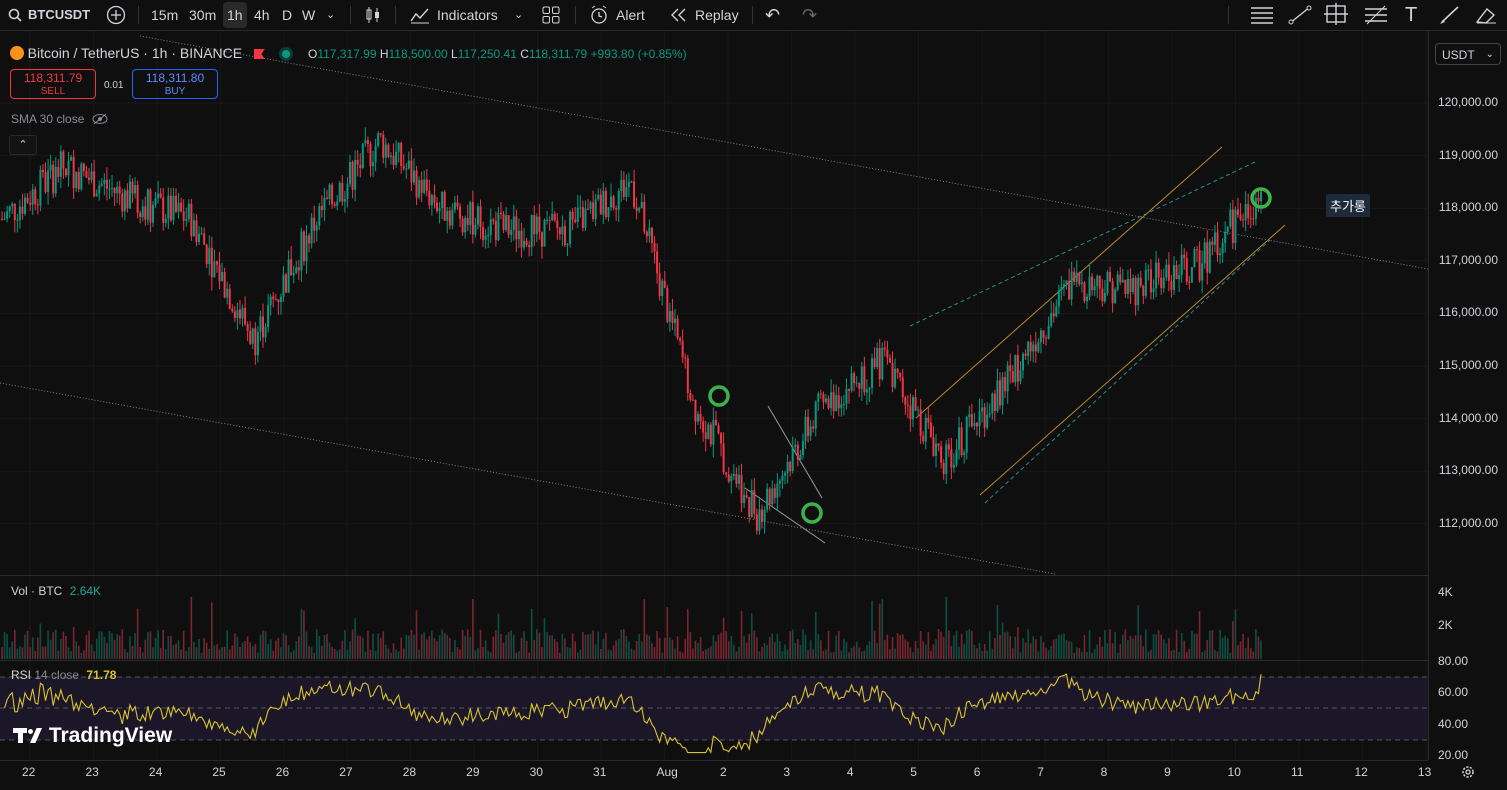 The height and width of the screenshot is (790, 1507). Describe the element at coordinates (717, 15) in the screenshot. I see `replay-button: Replay` at that location.